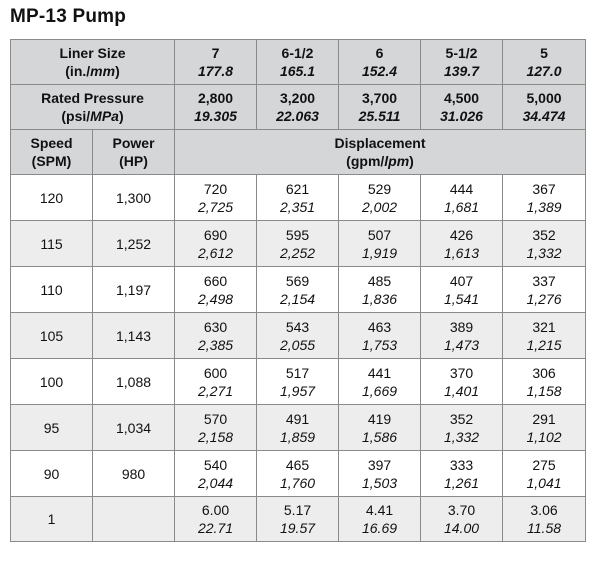  What do you see at coordinates (461, 390) in the screenshot?
I see `lpm-value: 1,401` at bounding box center [461, 390].